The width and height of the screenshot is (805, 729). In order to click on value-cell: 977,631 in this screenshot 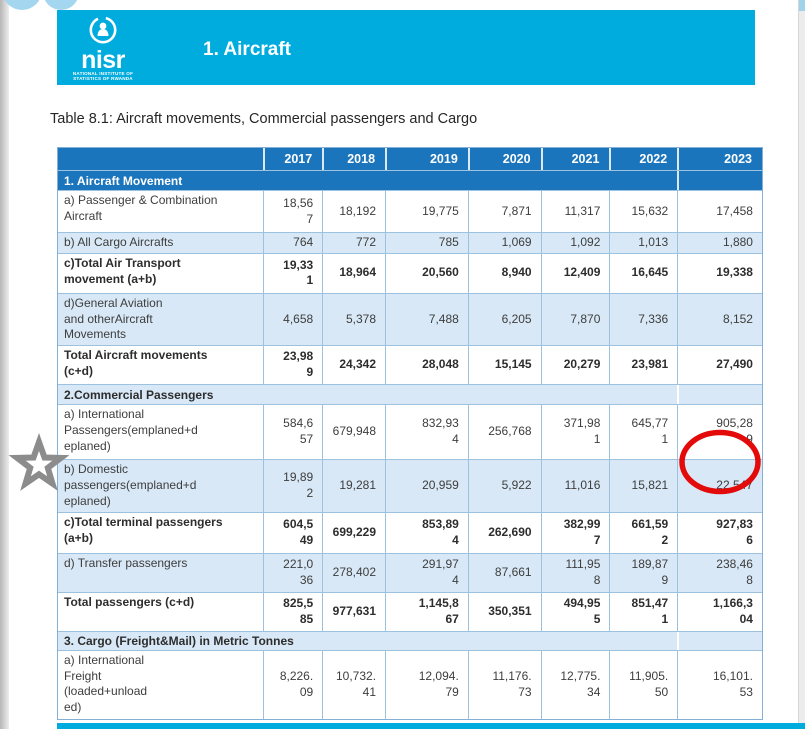, I will do `click(353, 611)`.